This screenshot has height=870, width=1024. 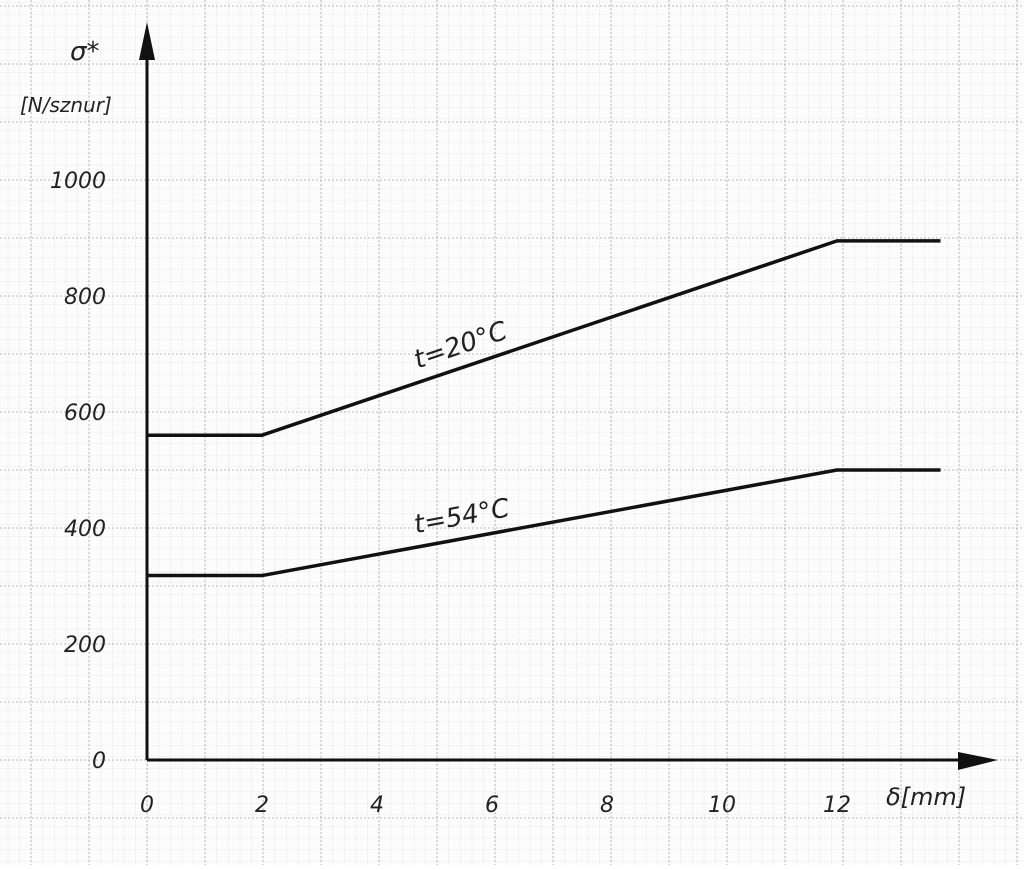 What do you see at coordinates (147, 805) in the screenshot?
I see `x-tick-label: 0` at bounding box center [147, 805].